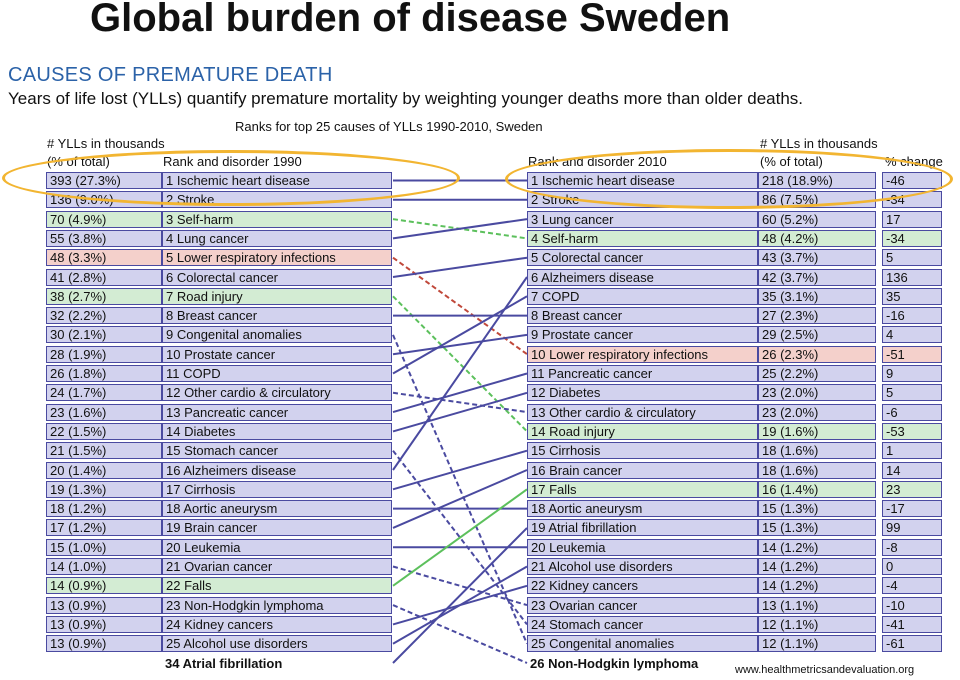 This screenshot has width=960, height=680. Describe the element at coordinates (817, 335) in the screenshot. I see `ylls-2010-cell: 29 (2.5%)` at that location.